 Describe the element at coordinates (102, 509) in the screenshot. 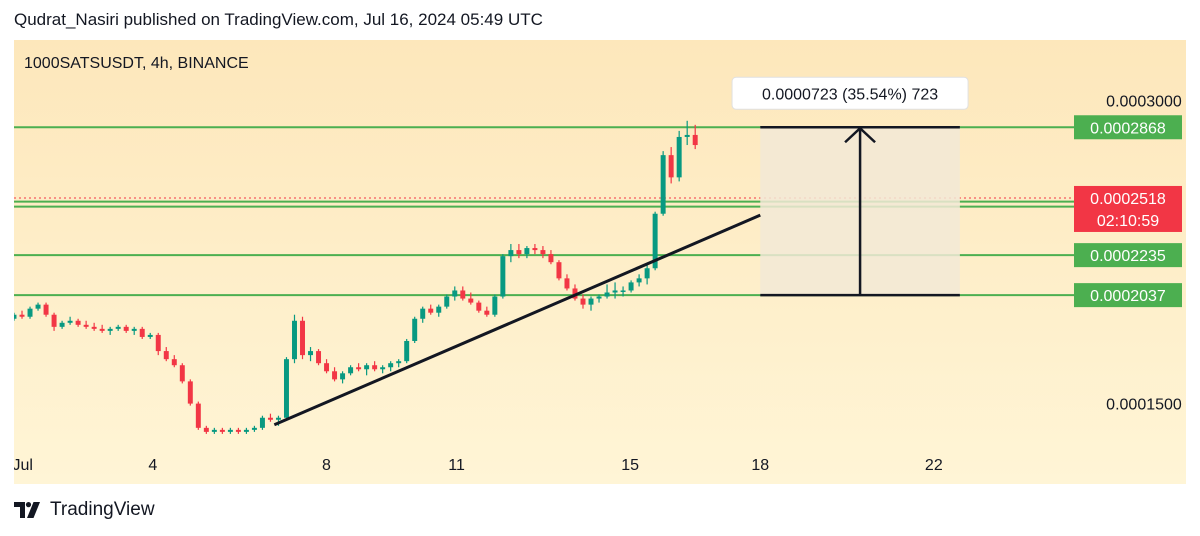

I see `tradingview-brand-text: TradingView` at that location.